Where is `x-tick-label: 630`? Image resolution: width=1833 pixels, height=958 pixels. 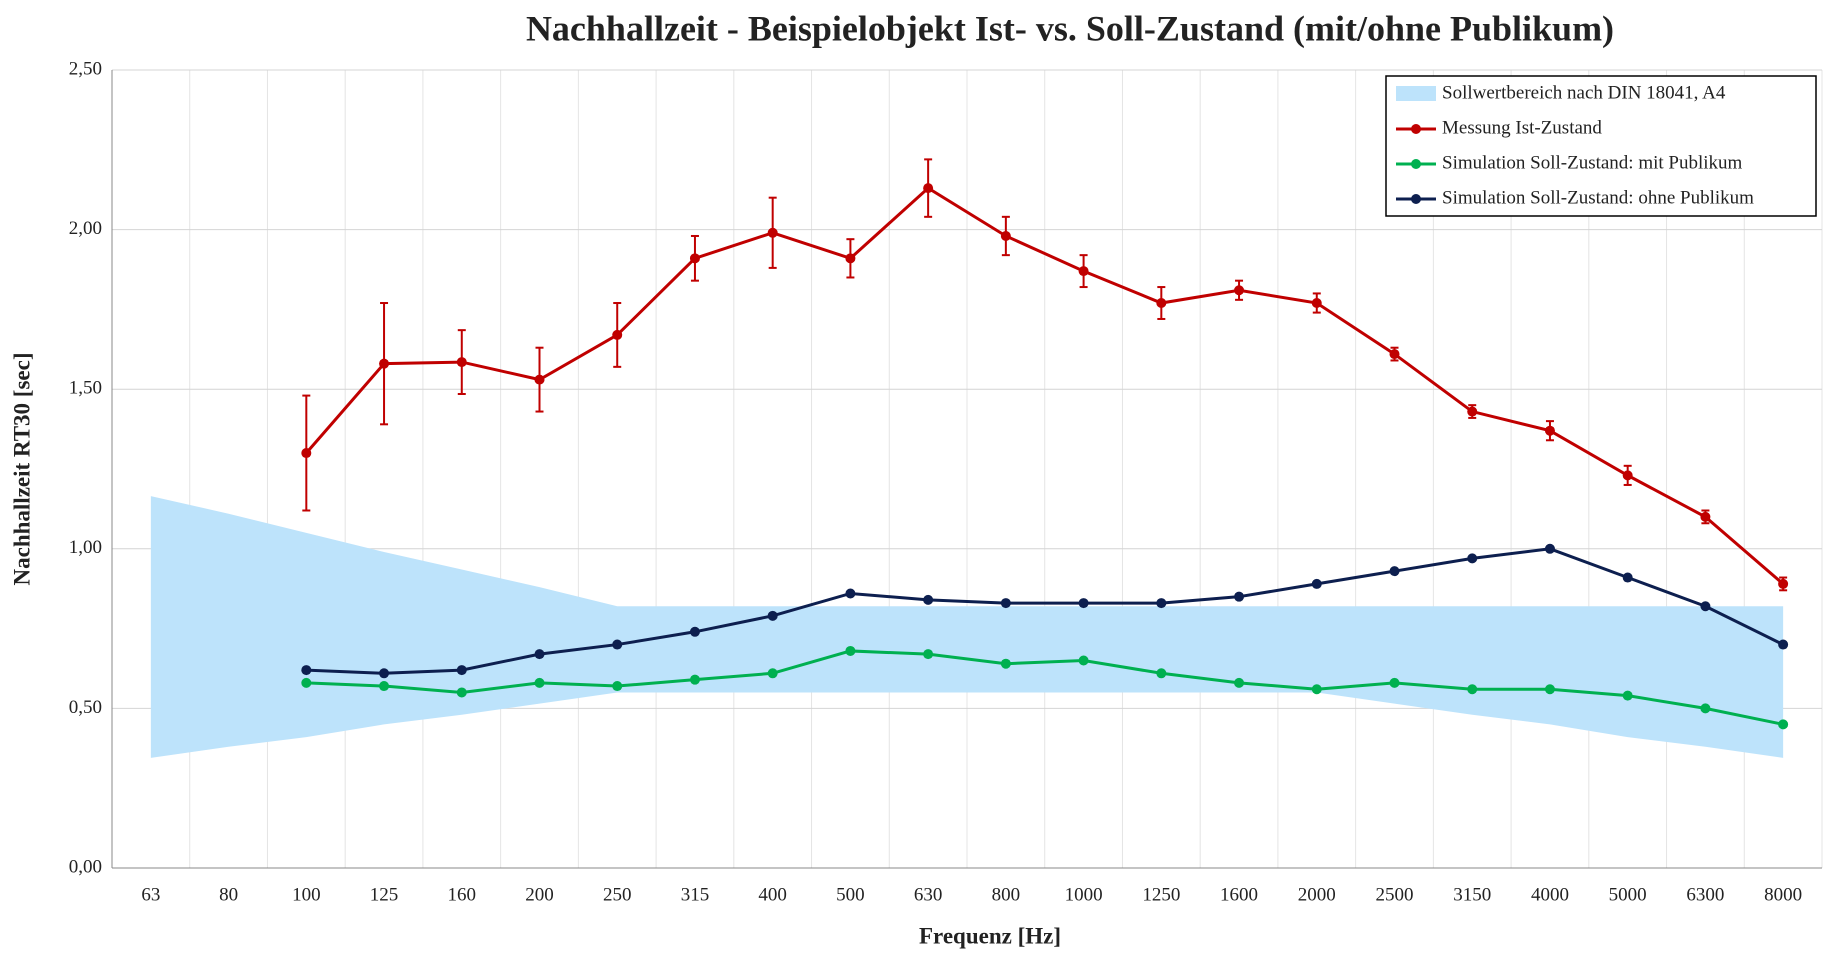 x-tick-label: 630 is located at coordinates (928, 894).